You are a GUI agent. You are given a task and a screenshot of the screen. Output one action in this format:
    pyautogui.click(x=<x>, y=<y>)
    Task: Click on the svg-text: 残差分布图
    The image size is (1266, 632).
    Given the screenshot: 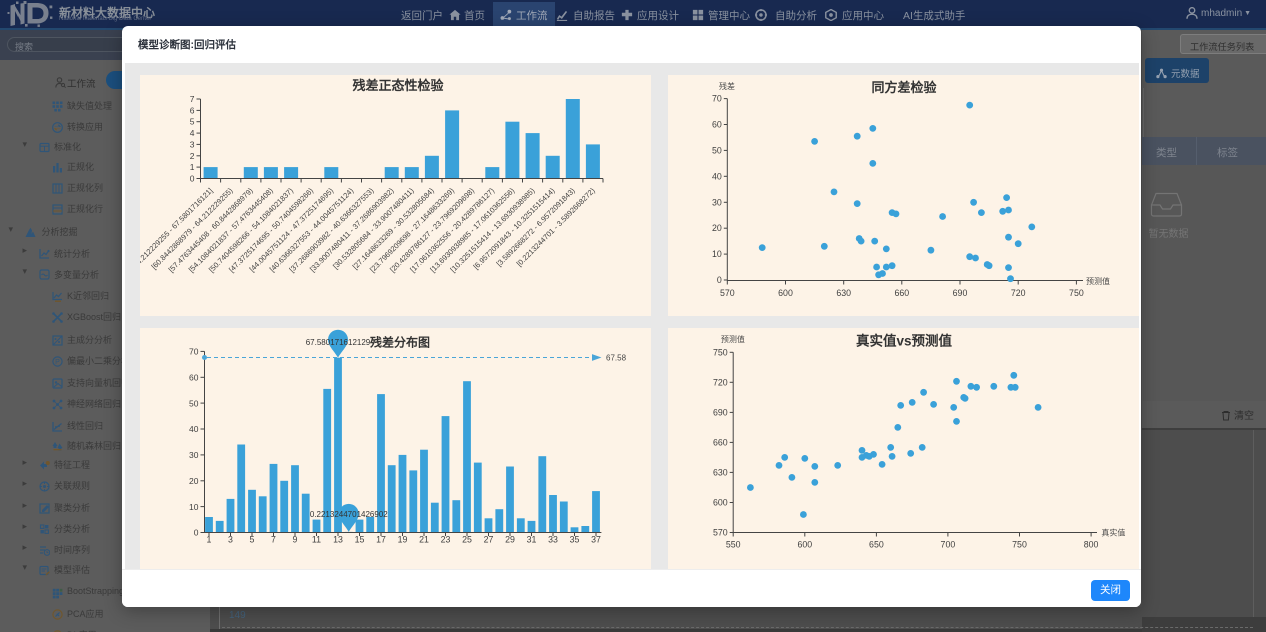 What is the action you would take?
    pyautogui.click(x=400, y=342)
    